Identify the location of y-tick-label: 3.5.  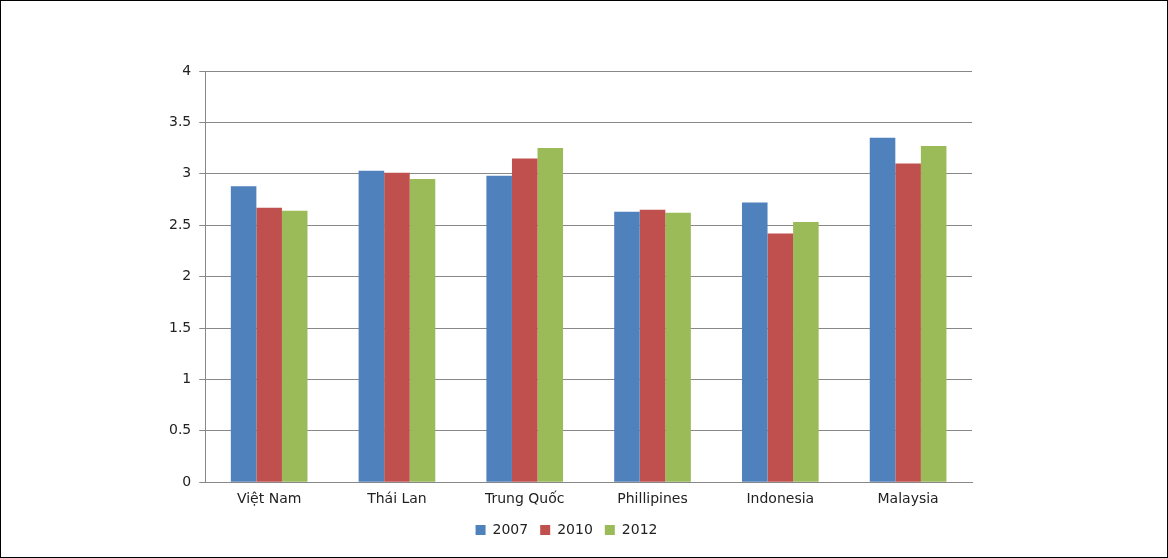
(180, 121).